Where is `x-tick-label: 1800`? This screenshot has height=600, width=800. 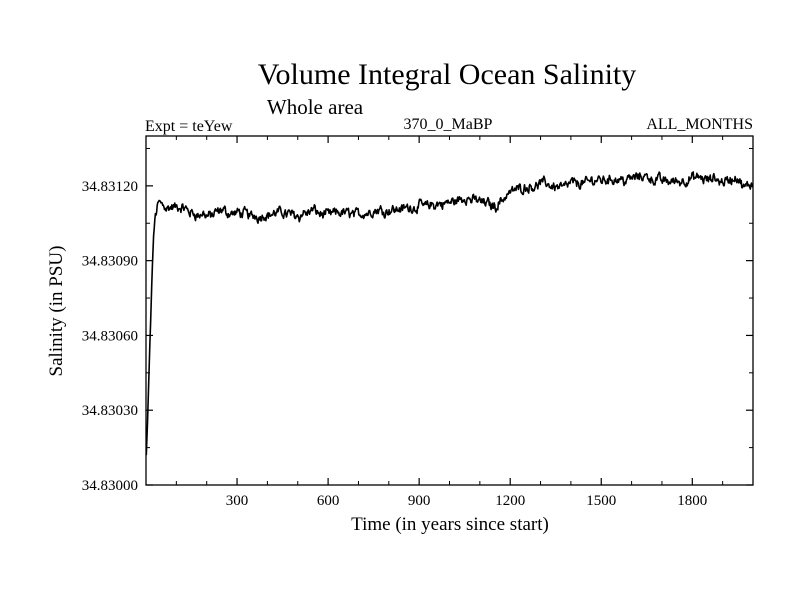 x-tick-label: 1800 is located at coordinates (692, 501).